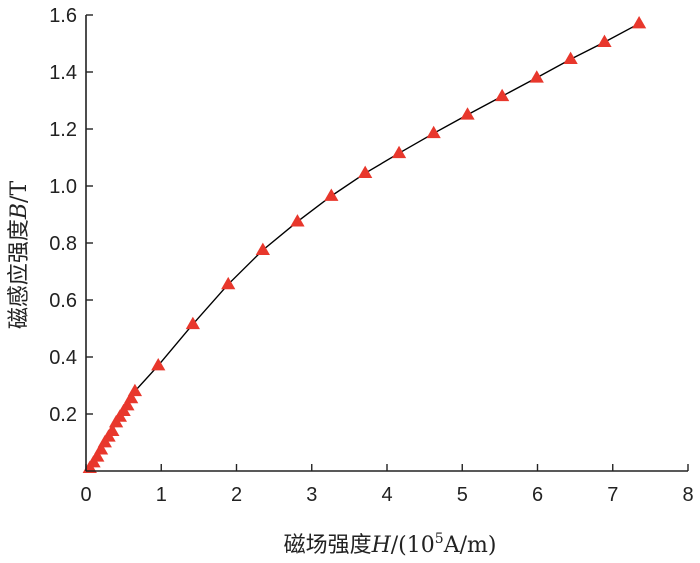 The image size is (700, 563). Describe the element at coordinates (63, 415) in the screenshot. I see `y-tick-label: 0.2` at that location.